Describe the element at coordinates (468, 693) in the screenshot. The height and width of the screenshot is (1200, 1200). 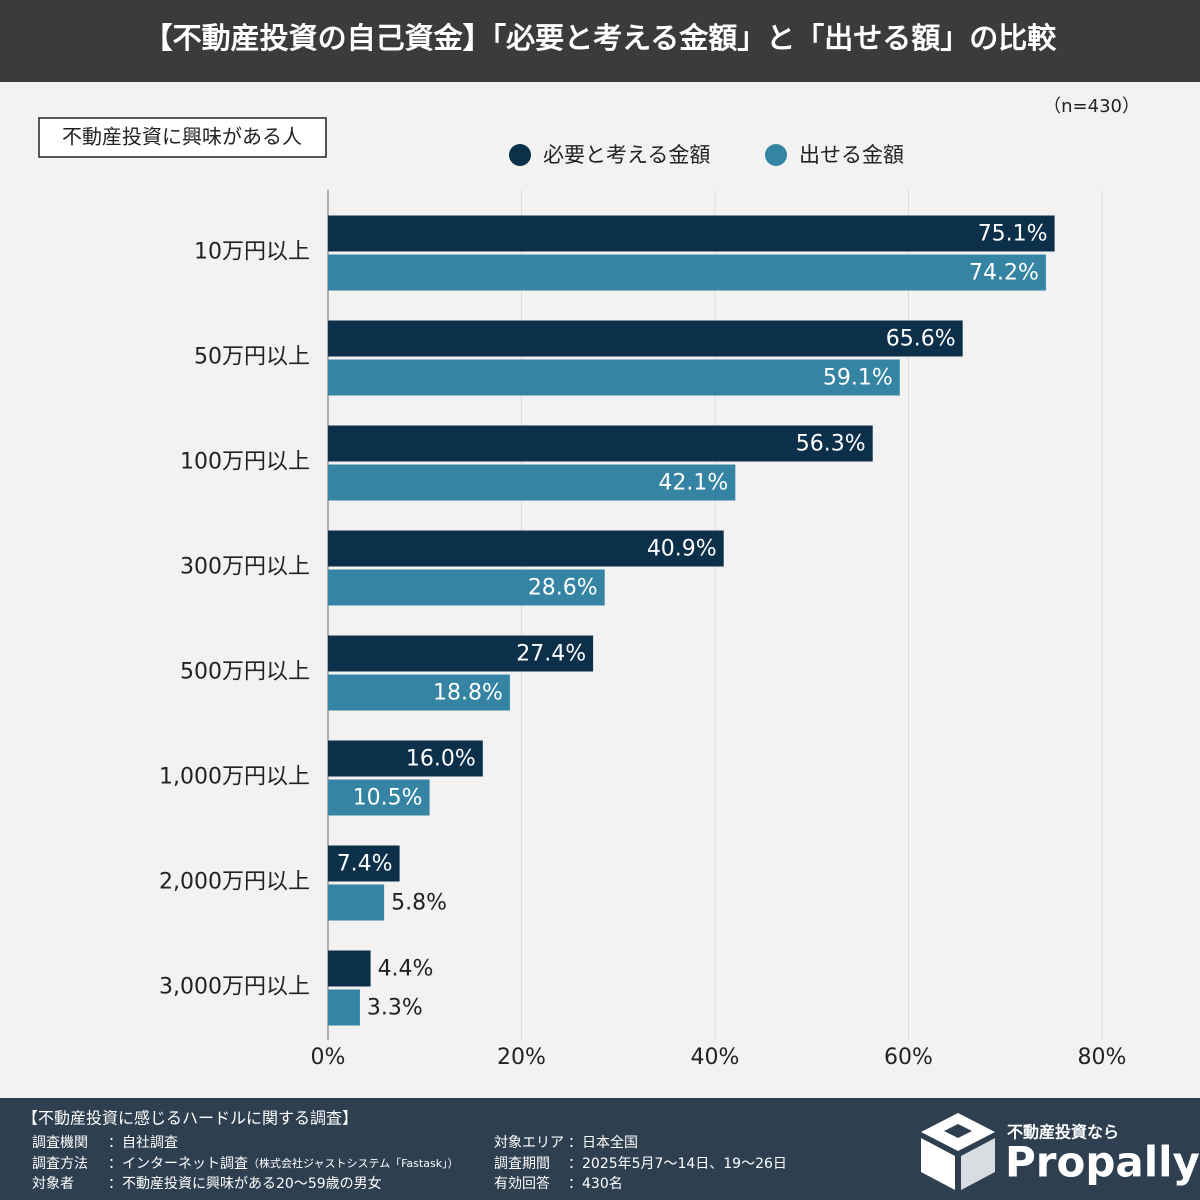
I see `value-label: 18.8%` at that location.